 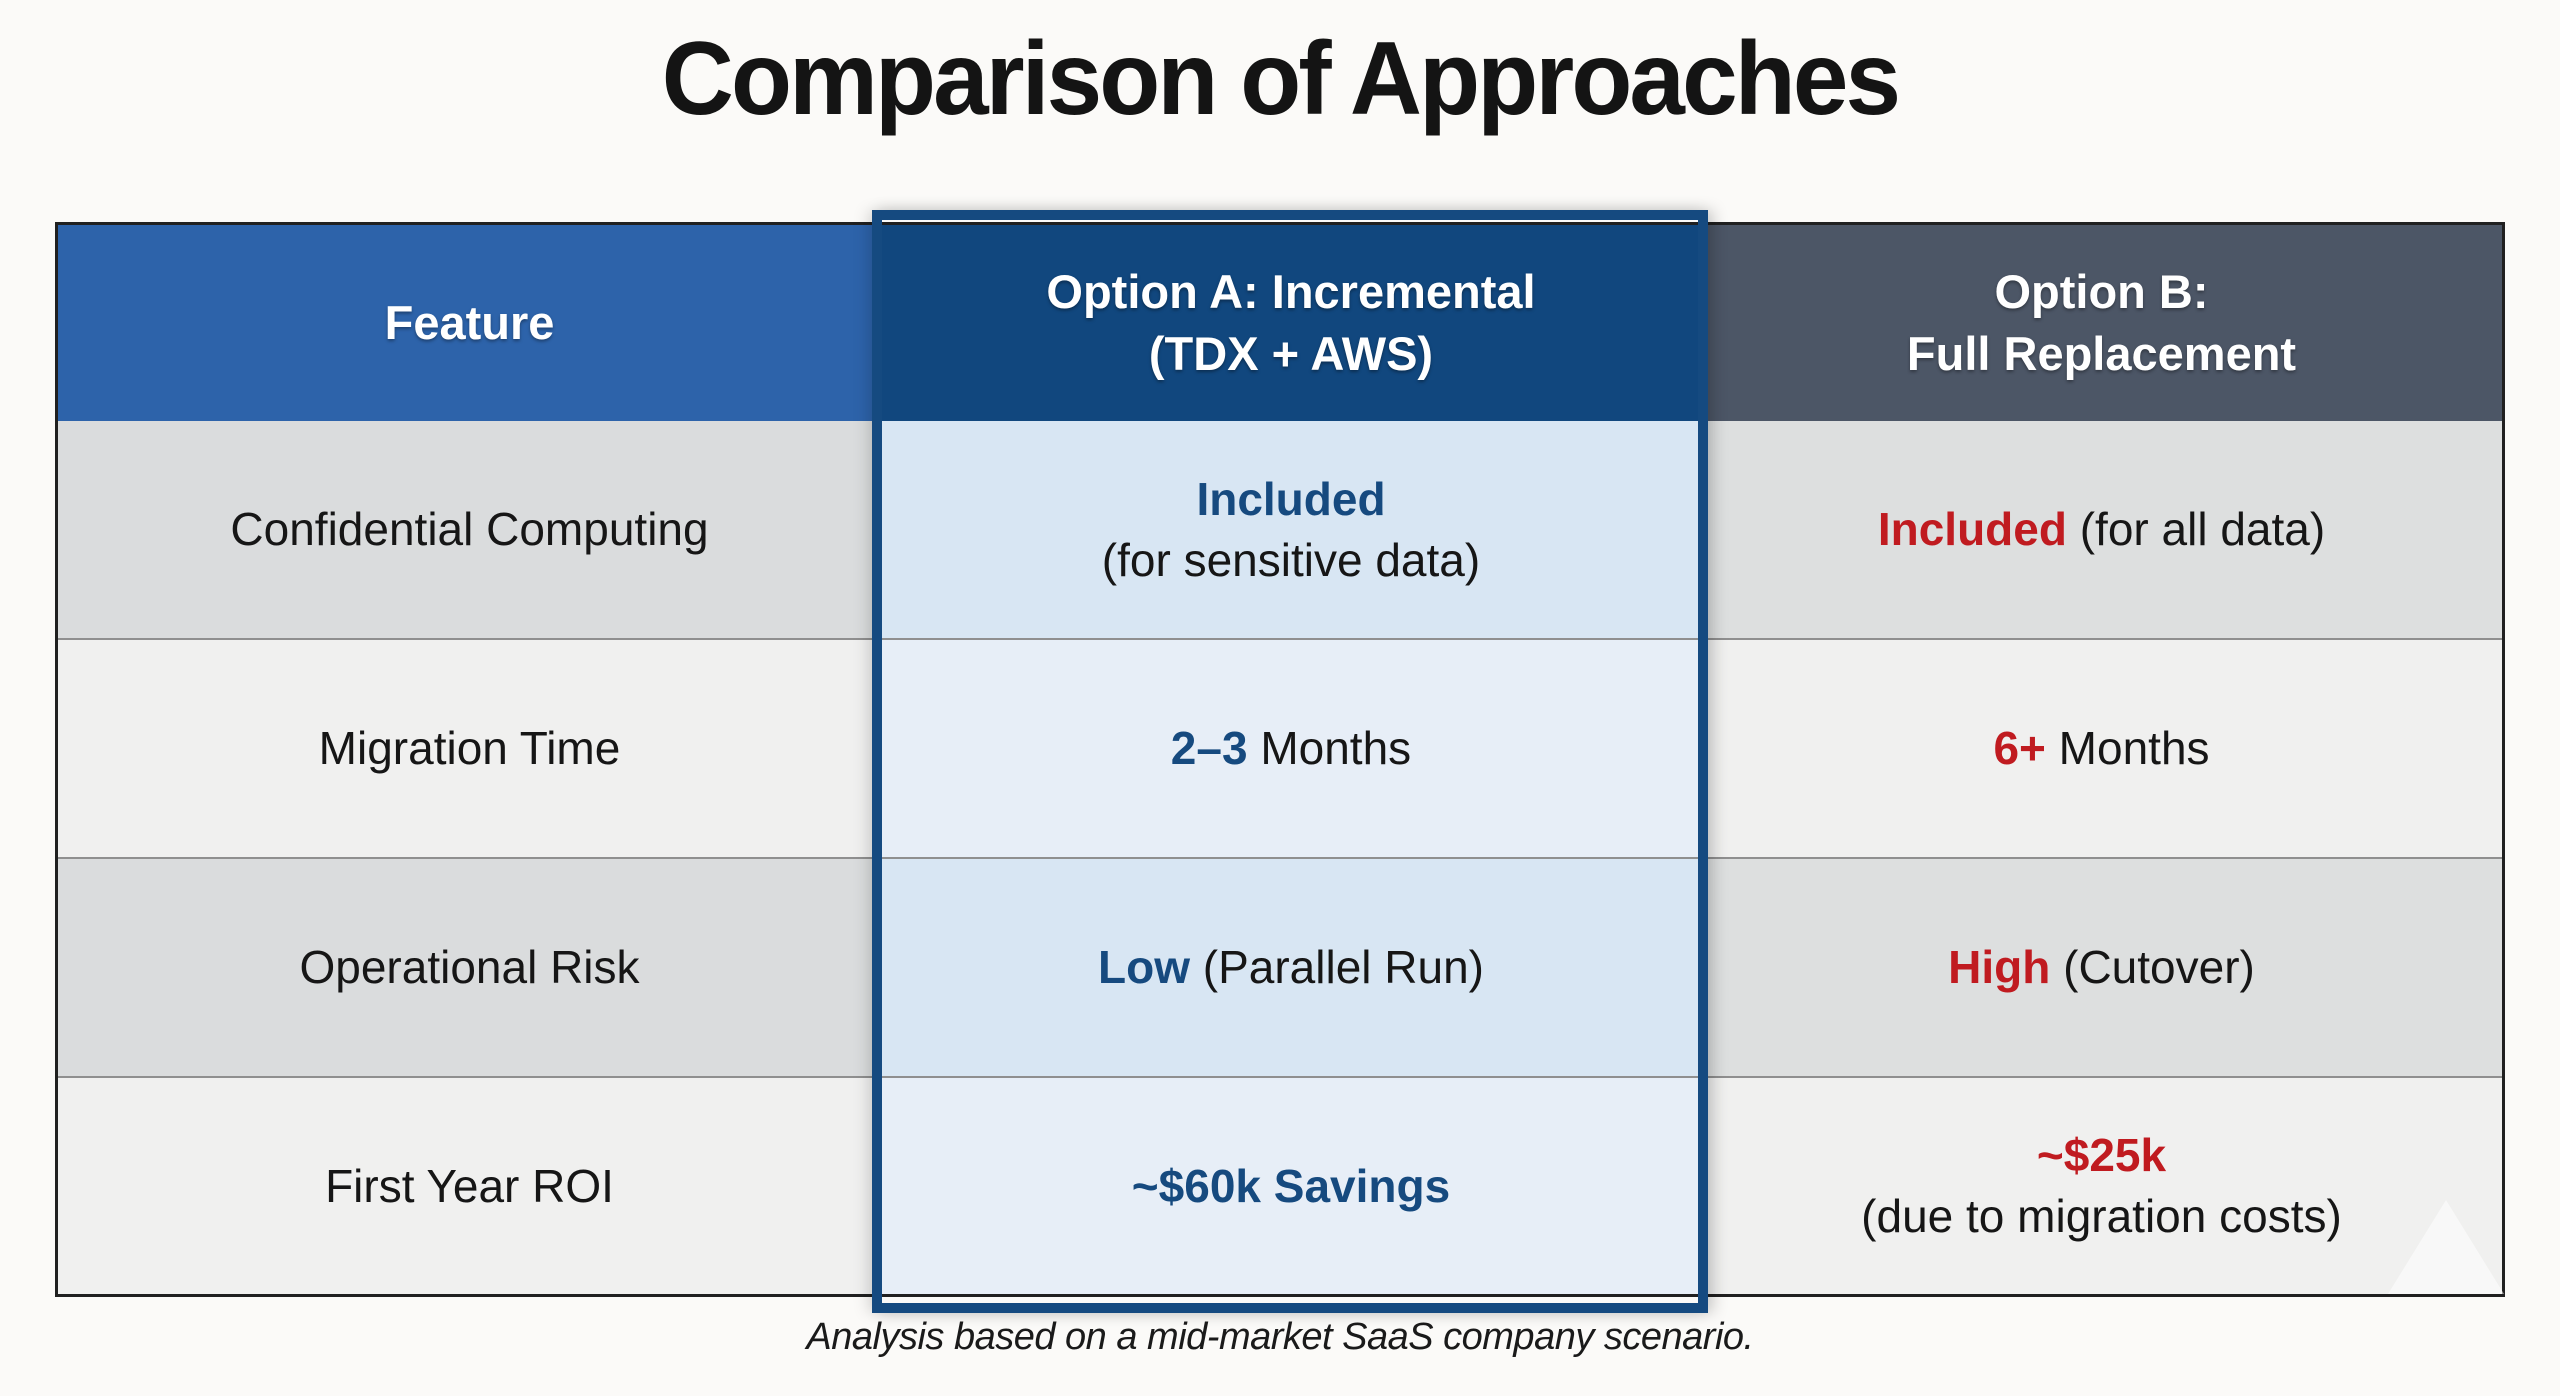 What do you see at coordinates (2101, 353) in the screenshot?
I see `header-option-b-line2: Full Replacement` at bounding box center [2101, 353].